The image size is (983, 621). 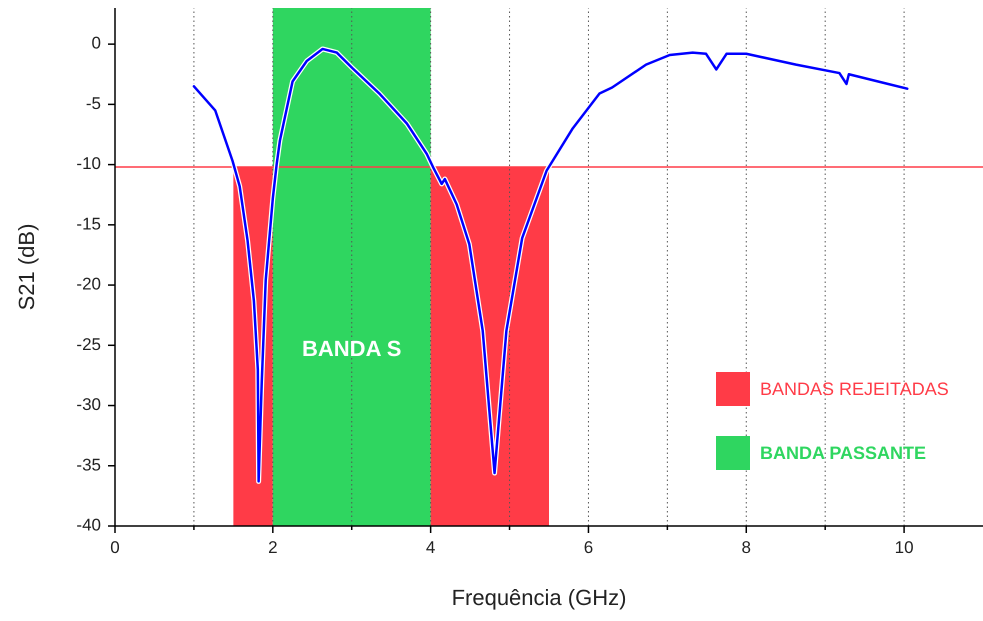 What do you see at coordinates (854, 388) in the screenshot?
I see `band-label: BANDAS REJEITADAS` at bounding box center [854, 388].